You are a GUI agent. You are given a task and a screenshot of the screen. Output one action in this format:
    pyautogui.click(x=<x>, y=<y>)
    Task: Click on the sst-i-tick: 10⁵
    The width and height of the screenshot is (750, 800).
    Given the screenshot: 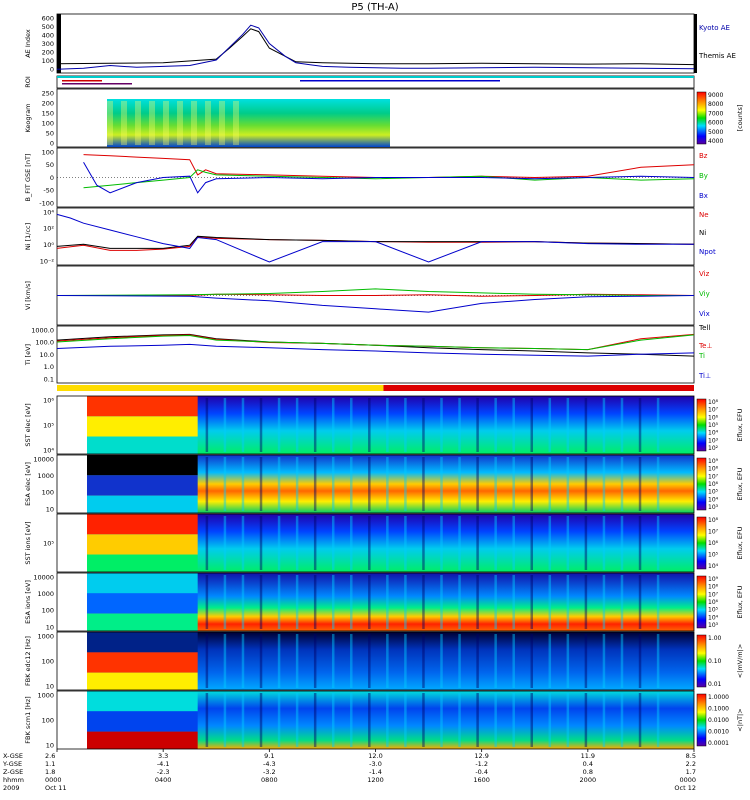 What is the action you would take?
    pyautogui.click(x=48, y=543)
    